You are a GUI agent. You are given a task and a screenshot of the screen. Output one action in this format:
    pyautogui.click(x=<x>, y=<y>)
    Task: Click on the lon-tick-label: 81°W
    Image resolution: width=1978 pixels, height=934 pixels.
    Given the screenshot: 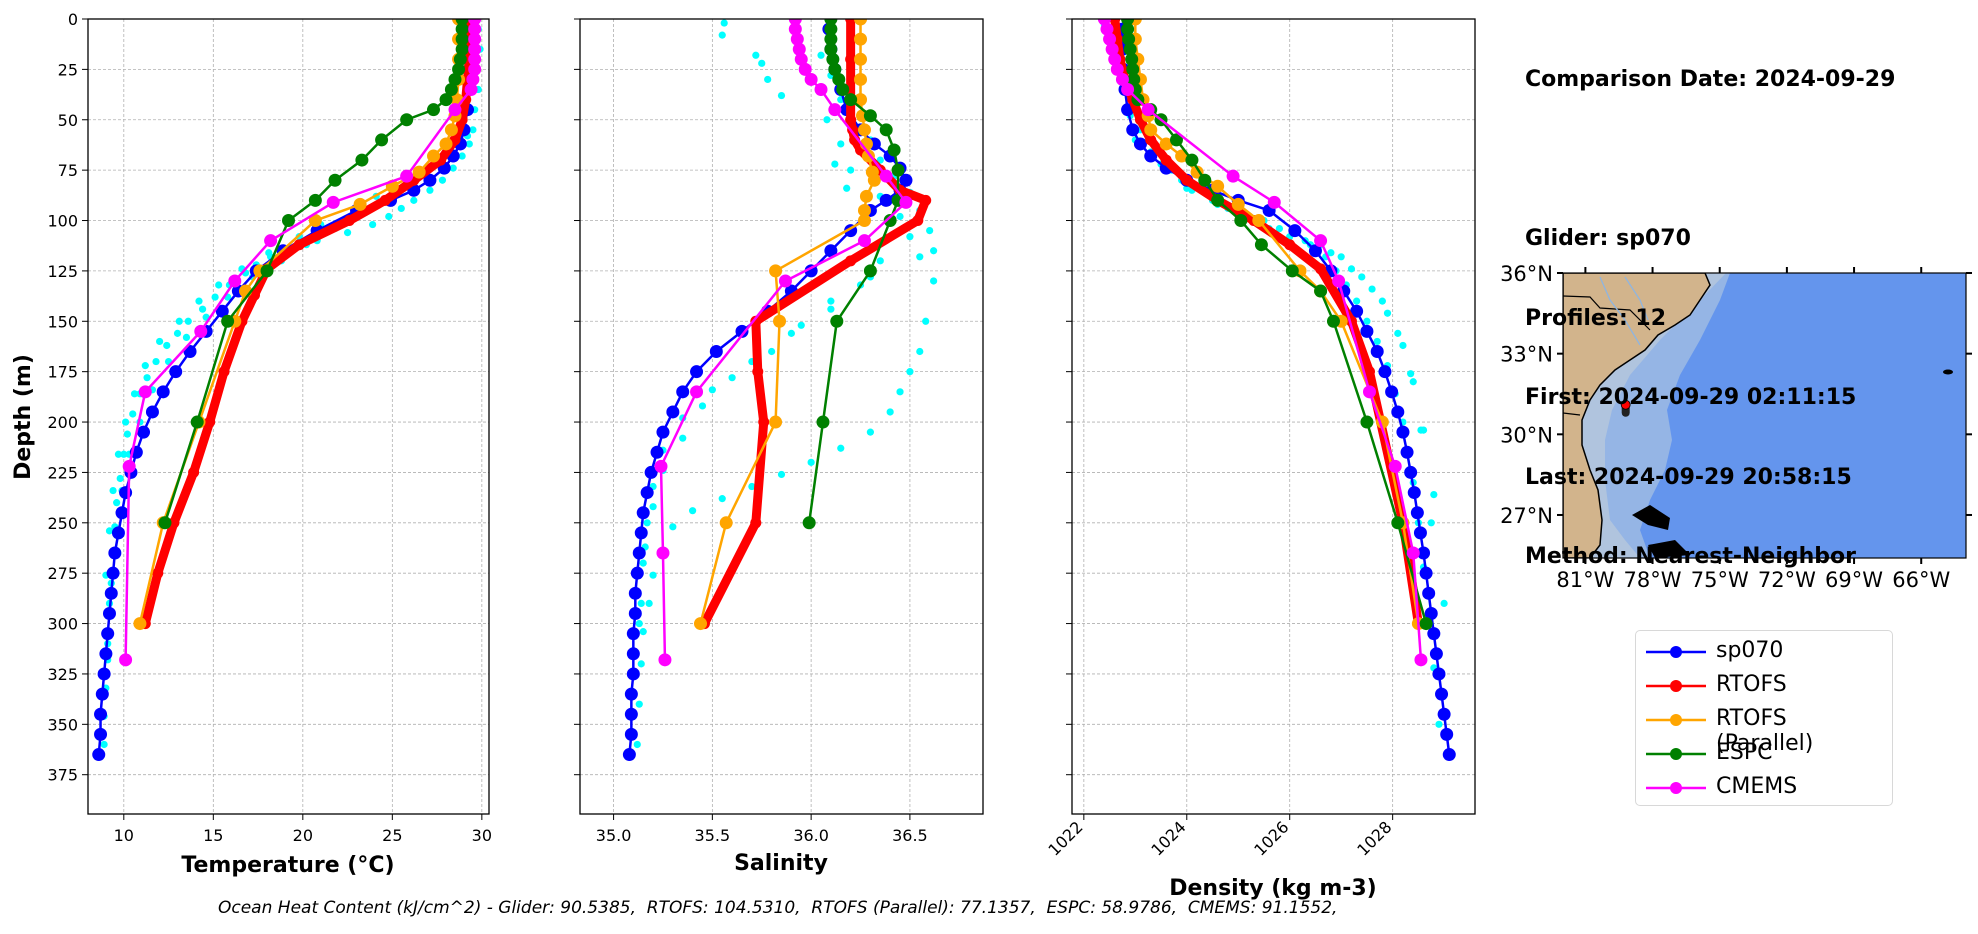 What is the action you would take?
    pyautogui.click(x=1585, y=580)
    